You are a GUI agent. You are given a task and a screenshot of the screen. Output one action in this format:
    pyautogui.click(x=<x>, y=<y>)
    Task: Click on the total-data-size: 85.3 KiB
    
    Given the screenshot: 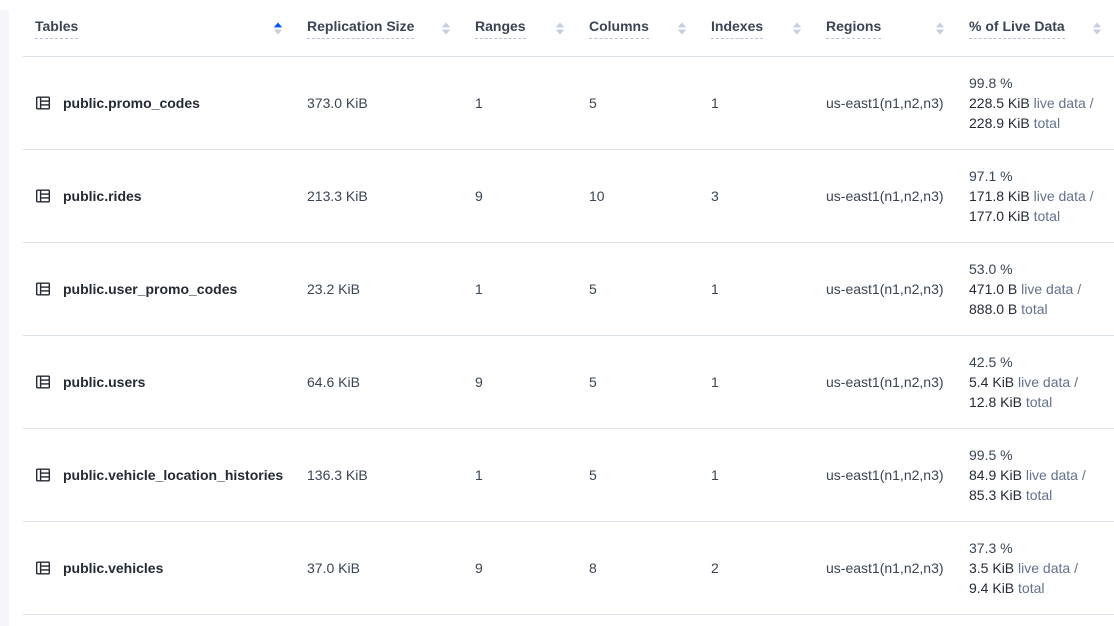 What is the action you would take?
    pyautogui.click(x=995, y=495)
    